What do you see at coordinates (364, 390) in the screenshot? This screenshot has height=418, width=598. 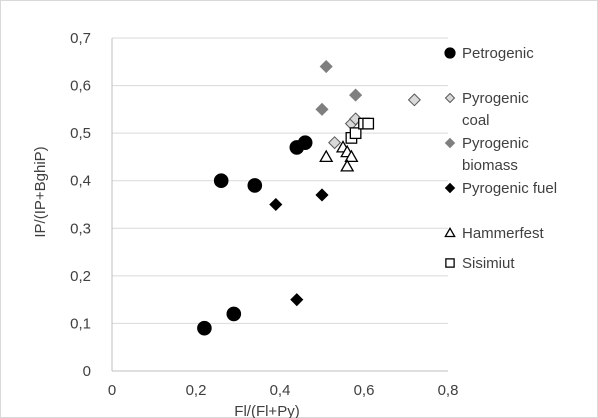 I see `x-tick-label: 0,6` at bounding box center [364, 390].